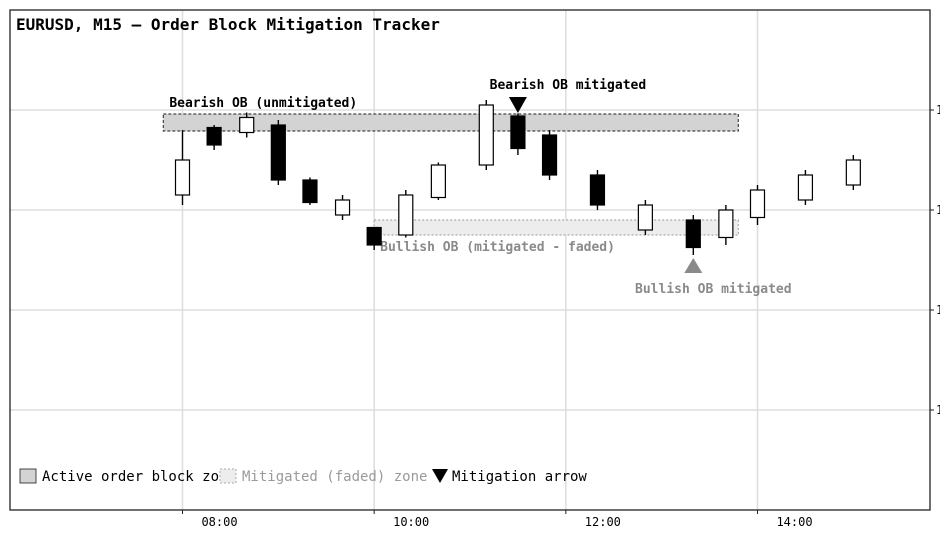 This screenshot has height=560, width=940. What do you see at coordinates (641, 187) in the screenshot?
I see `mitigation-markers: Bearish OB mitigated Bullish OB mitigated` at bounding box center [641, 187].